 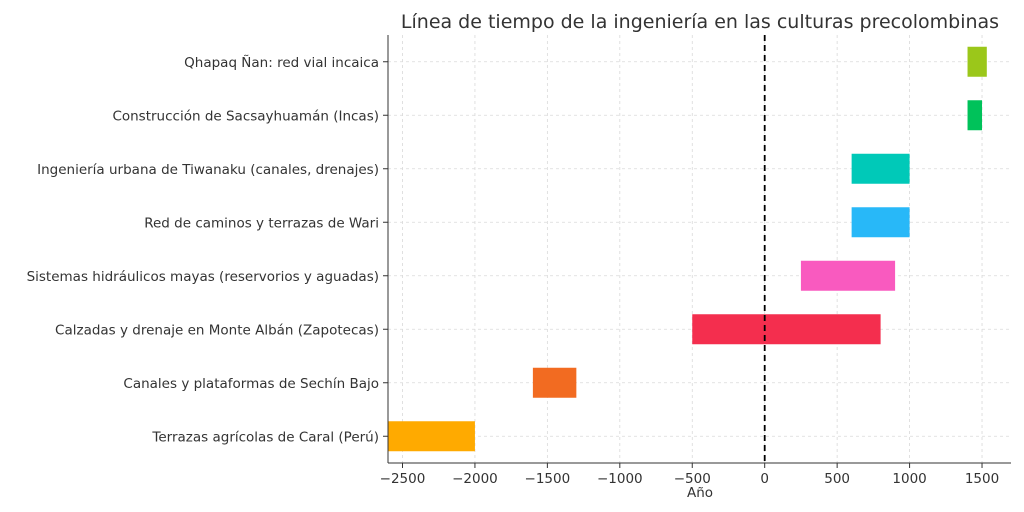 What do you see at coordinates (692, 479) in the screenshot?
I see `x-tick-label: −500` at bounding box center [692, 479].